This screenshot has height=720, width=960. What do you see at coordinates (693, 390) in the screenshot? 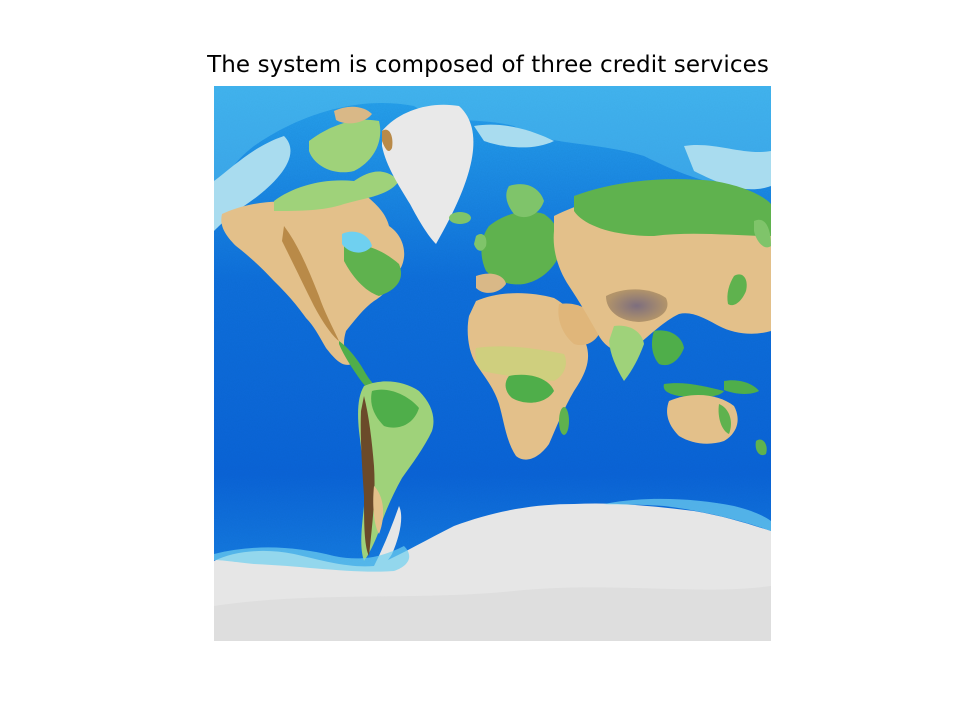
I see `indonesia` at bounding box center [693, 390].